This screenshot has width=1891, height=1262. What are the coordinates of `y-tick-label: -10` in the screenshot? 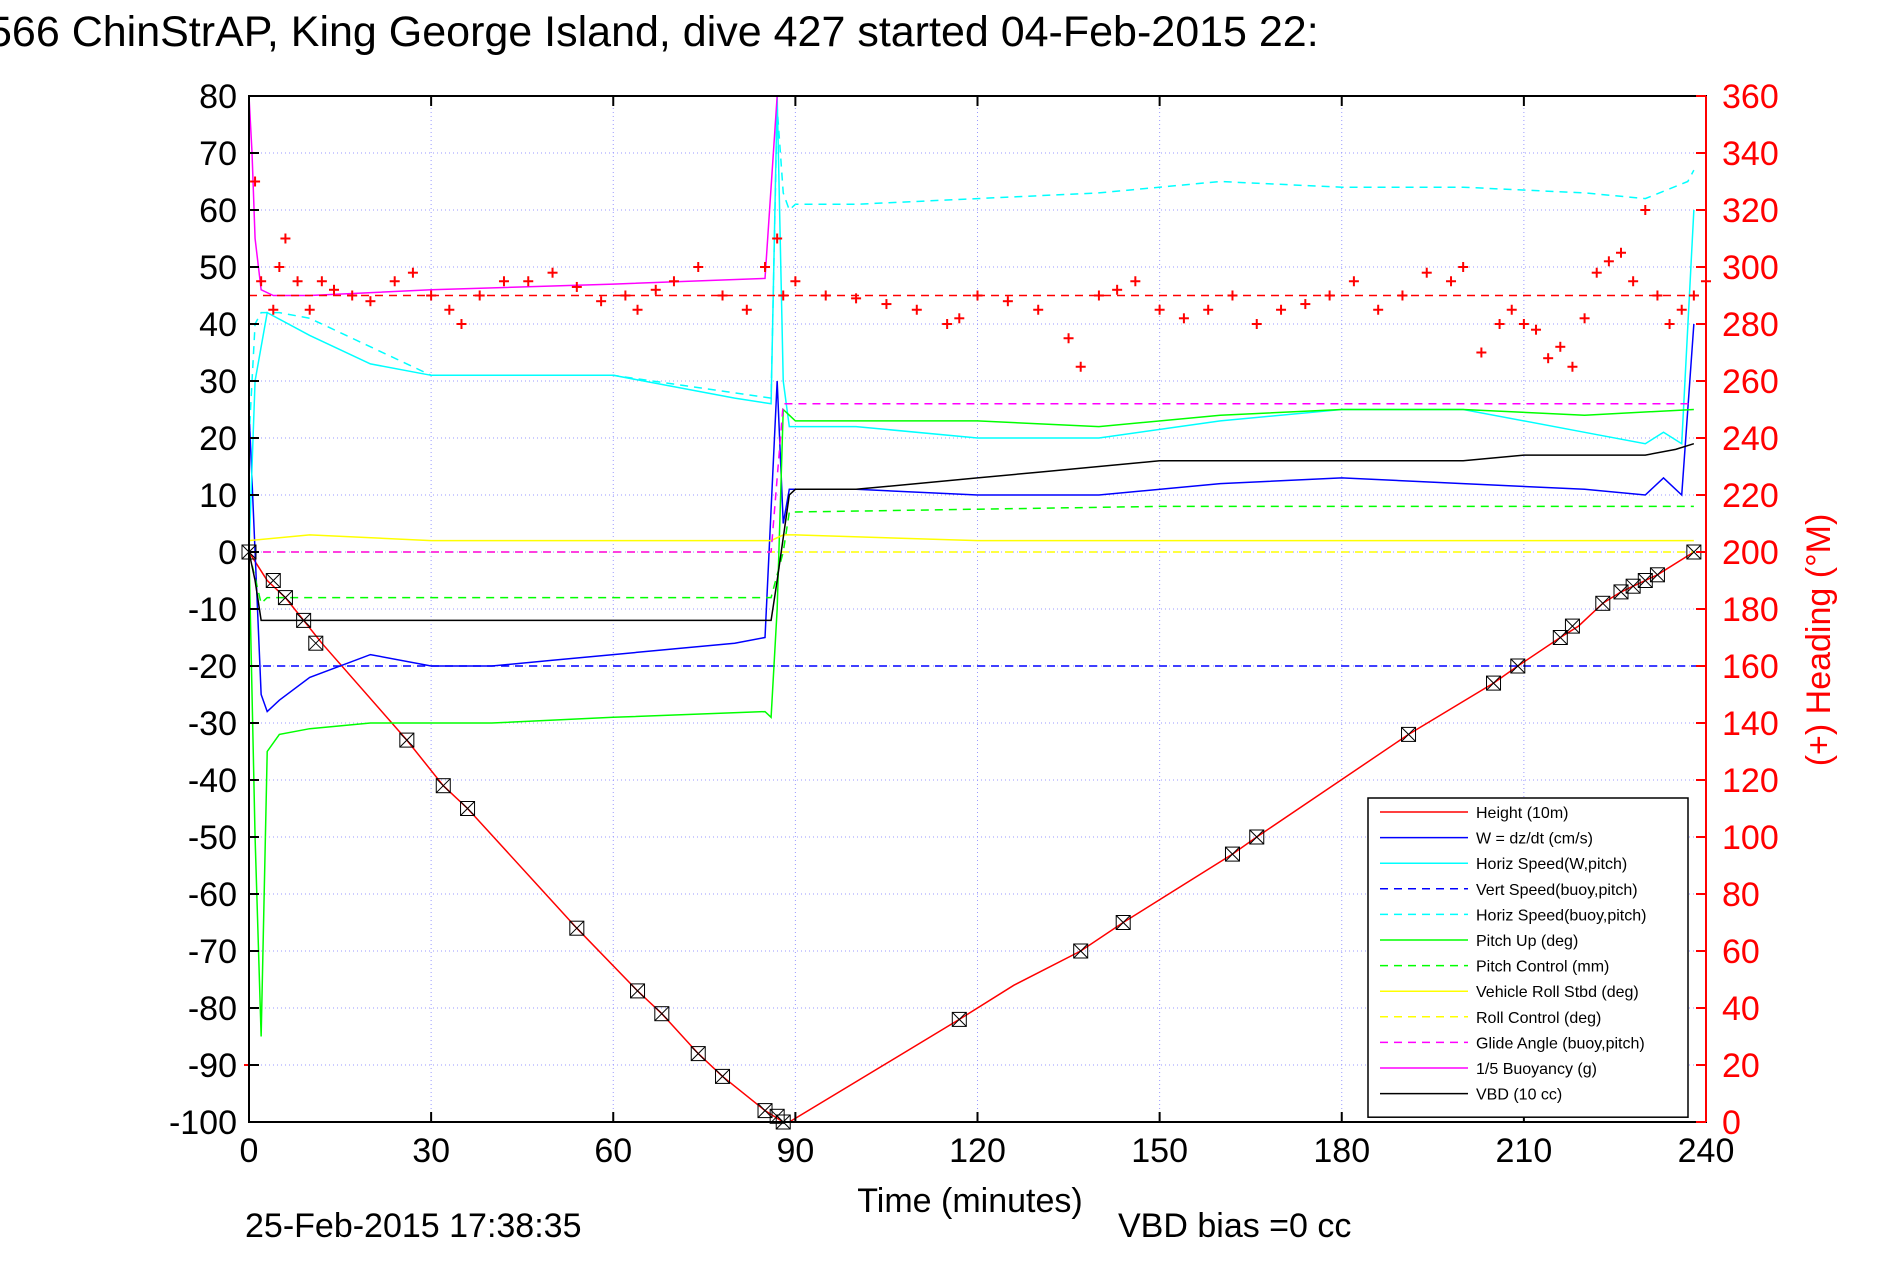 It's located at (212, 610).